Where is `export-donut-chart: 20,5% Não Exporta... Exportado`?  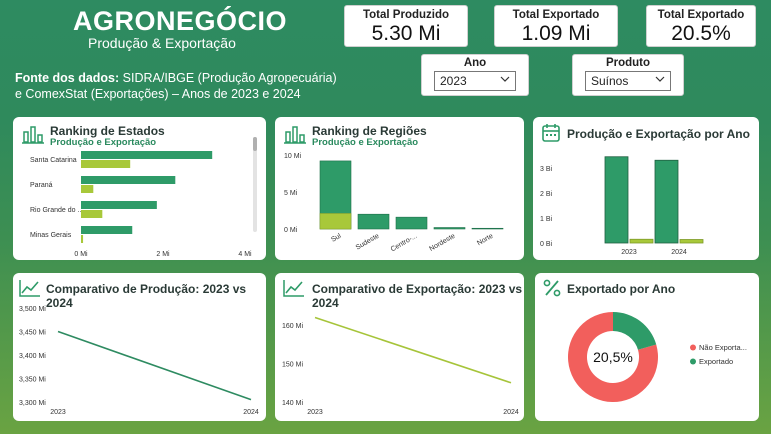
export-donut-chart: 20,5% Não Exporta... Exportado is located at coordinates (657, 357).